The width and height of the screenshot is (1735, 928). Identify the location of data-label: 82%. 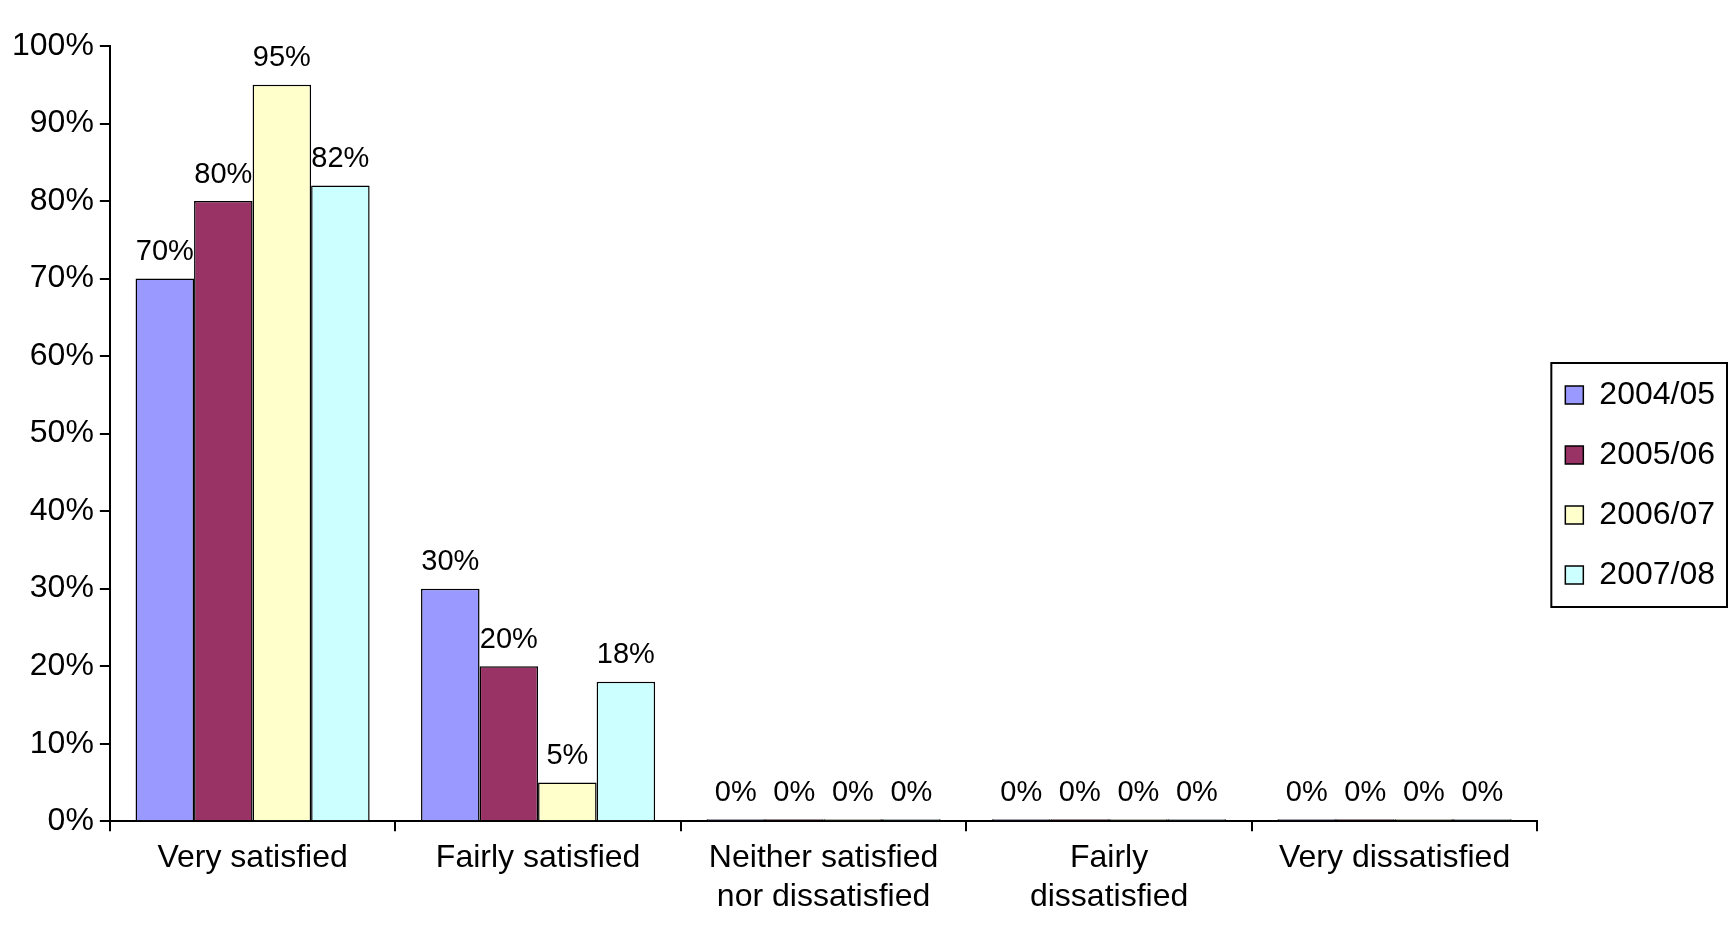
(340, 157).